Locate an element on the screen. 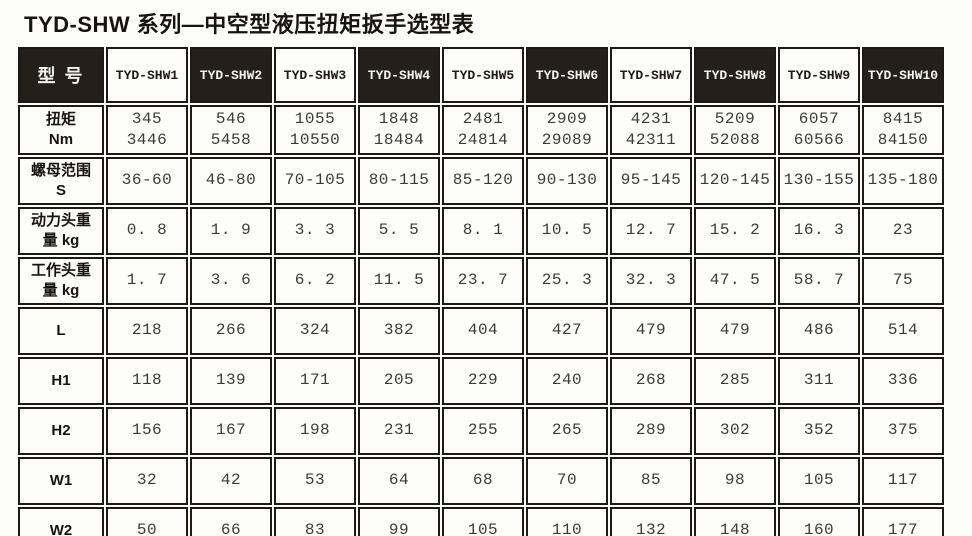 The image size is (972, 536). table-cell: 83 is located at coordinates (315, 521).